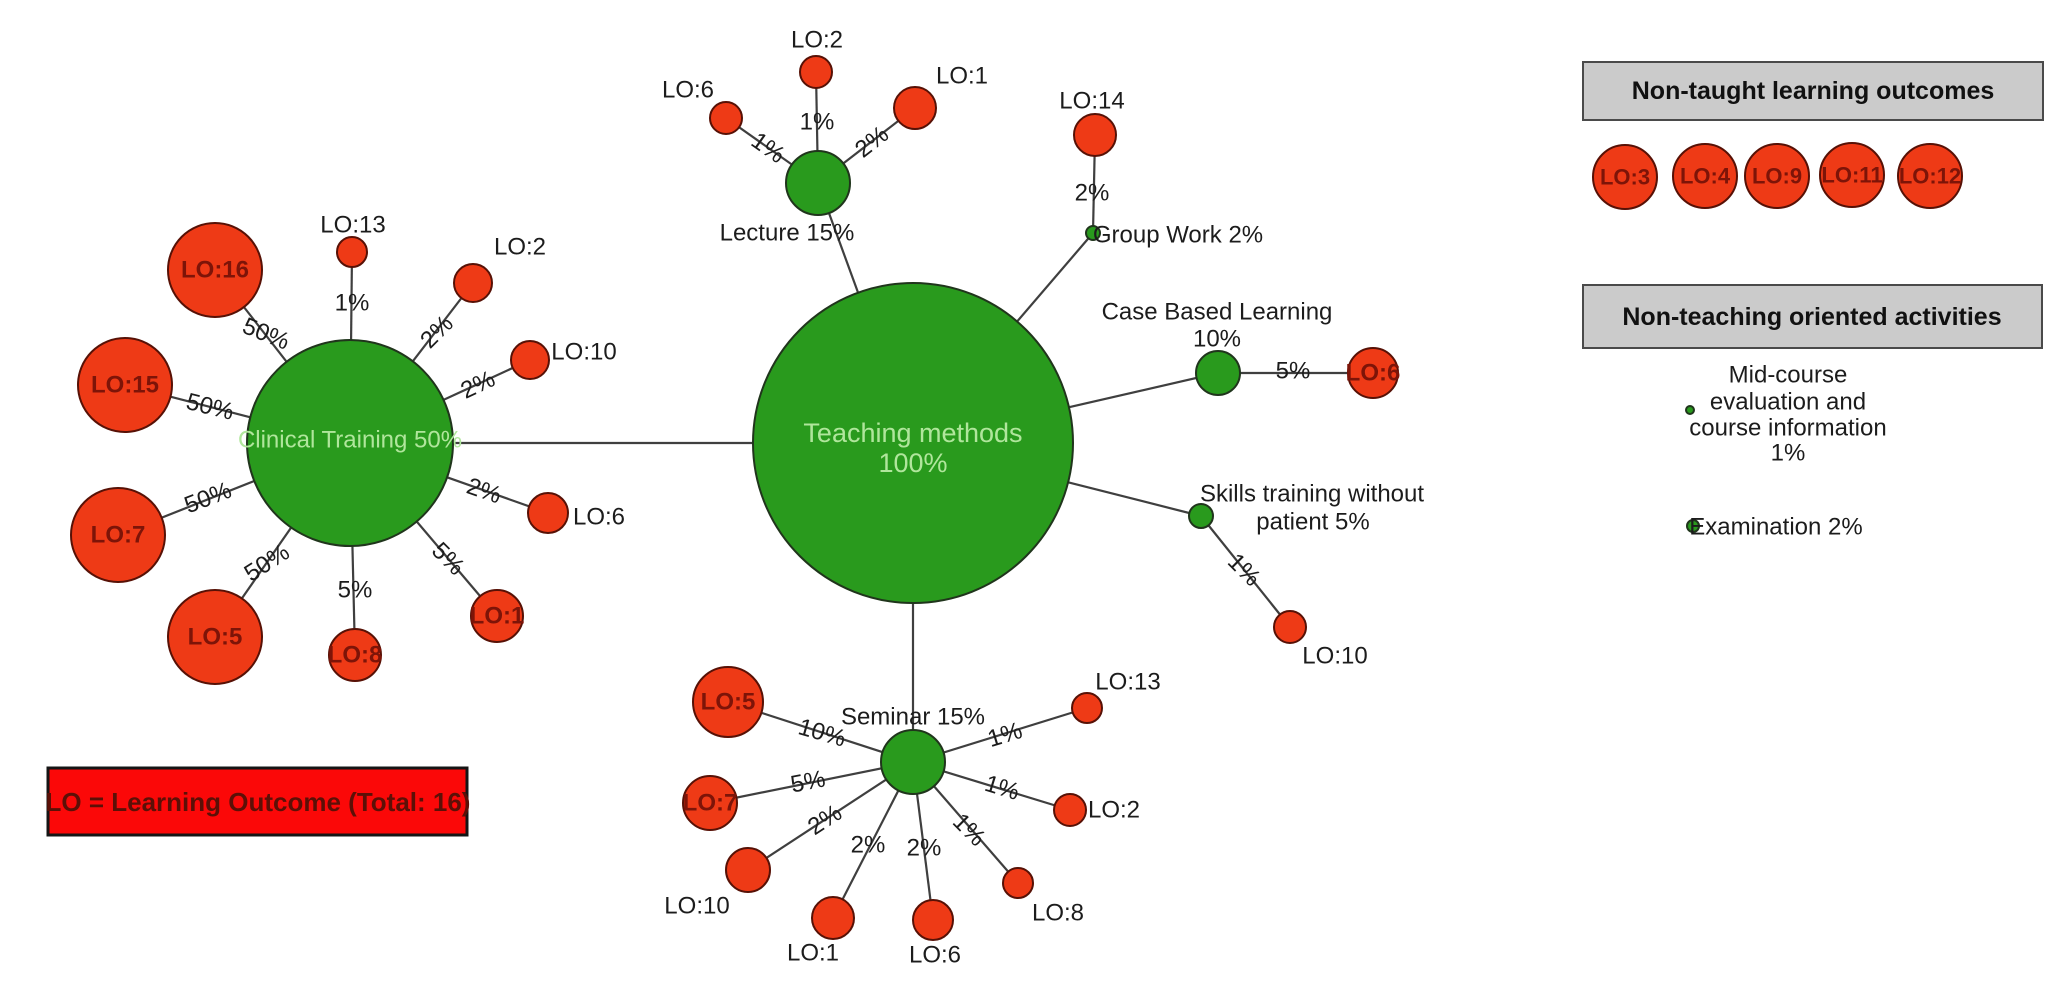 This screenshot has width=2059, height=1001. What do you see at coordinates (352, 252) in the screenshot?
I see `node-clinical-lo13` at bounding box center [352, 252].